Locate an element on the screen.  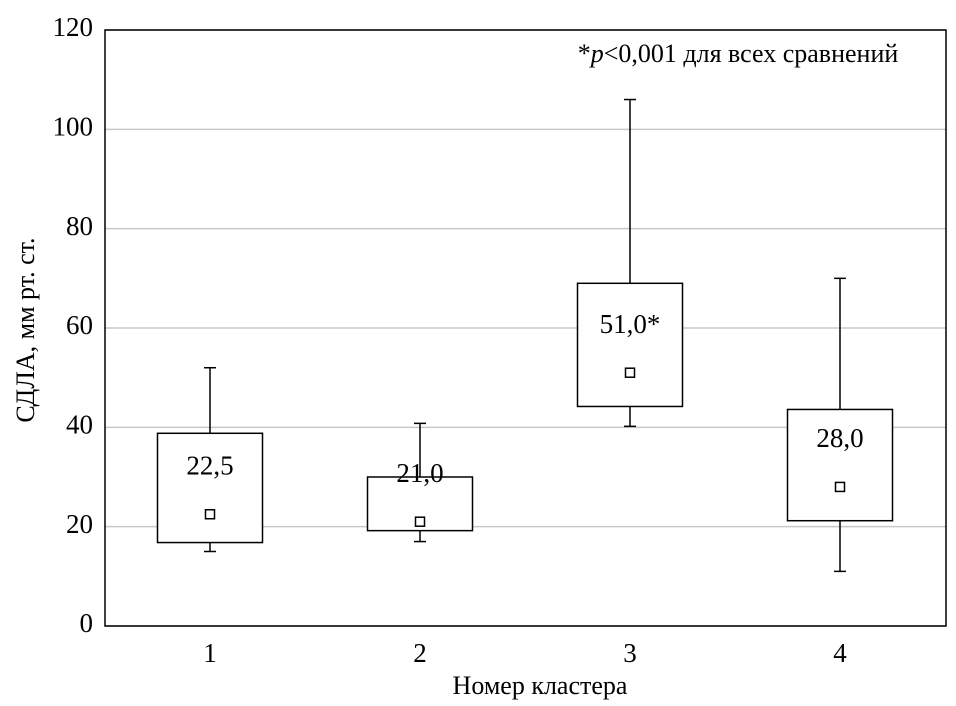
y-tick-label: 120 is located at coordinates (73, 27).